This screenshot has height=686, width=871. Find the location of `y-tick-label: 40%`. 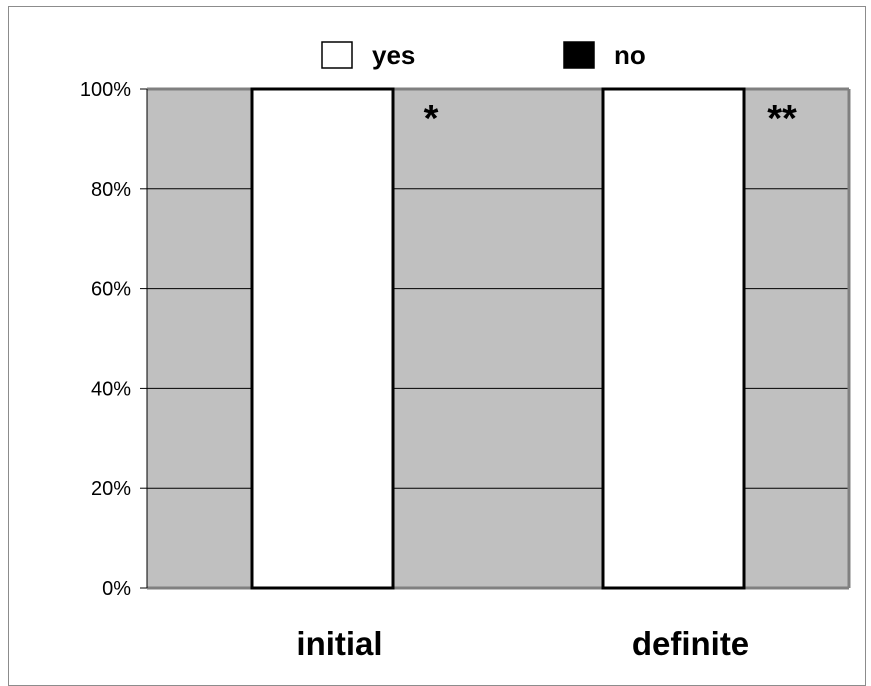

y-tick-label: 40% is located at coordinates (111, 389).